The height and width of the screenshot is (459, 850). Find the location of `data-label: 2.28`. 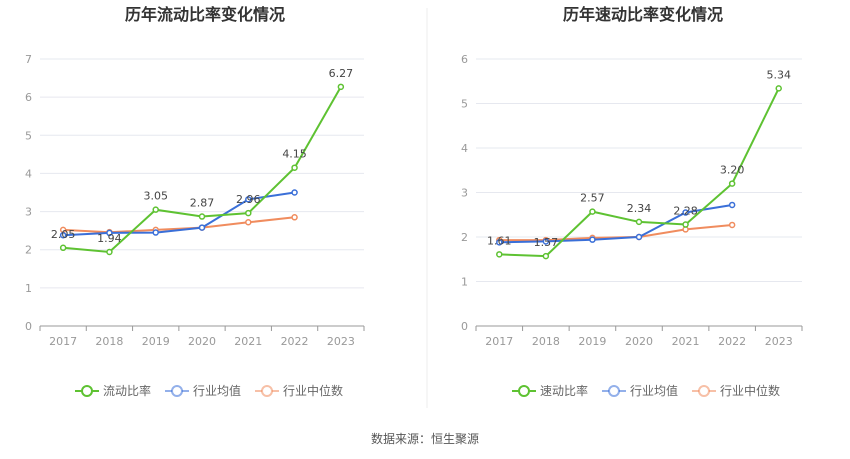

data-label: 2.28 is located at coordinates (685, 211).